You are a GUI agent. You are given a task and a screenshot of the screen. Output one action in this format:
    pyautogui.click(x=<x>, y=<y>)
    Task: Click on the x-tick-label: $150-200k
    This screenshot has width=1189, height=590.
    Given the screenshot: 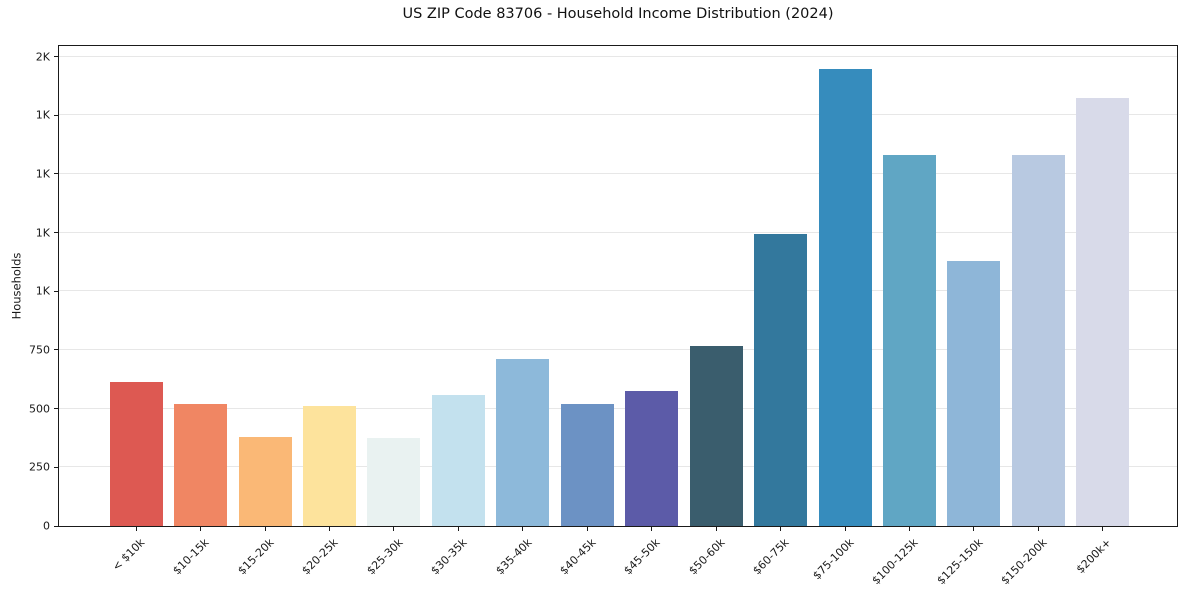 What is the action you would take?
    pyautogui.click(x=1024, y=562)
    